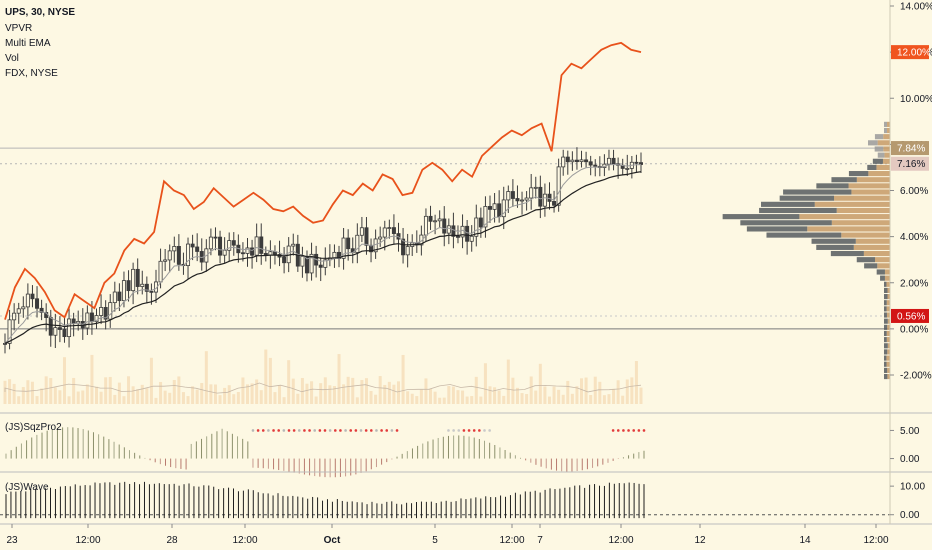 The height and width of the screenshot is (550, 932). I want to click on volume-bars, so click(323, 376).